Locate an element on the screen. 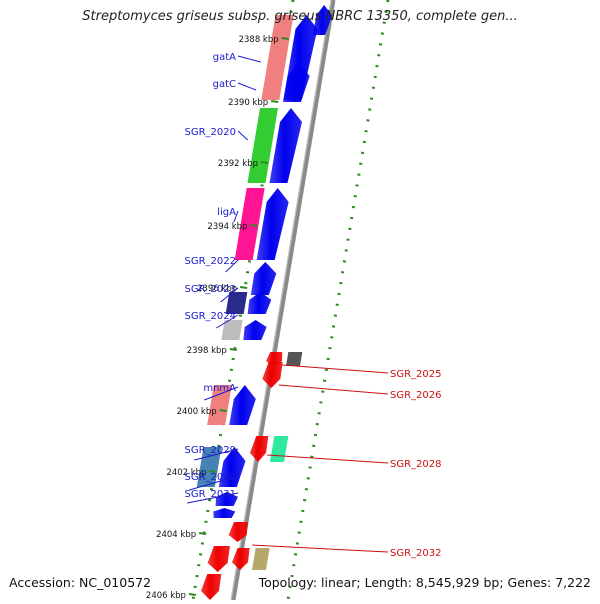  gene-label-sgr_2031: SGR_2031 is located at coordinates (211, 494).